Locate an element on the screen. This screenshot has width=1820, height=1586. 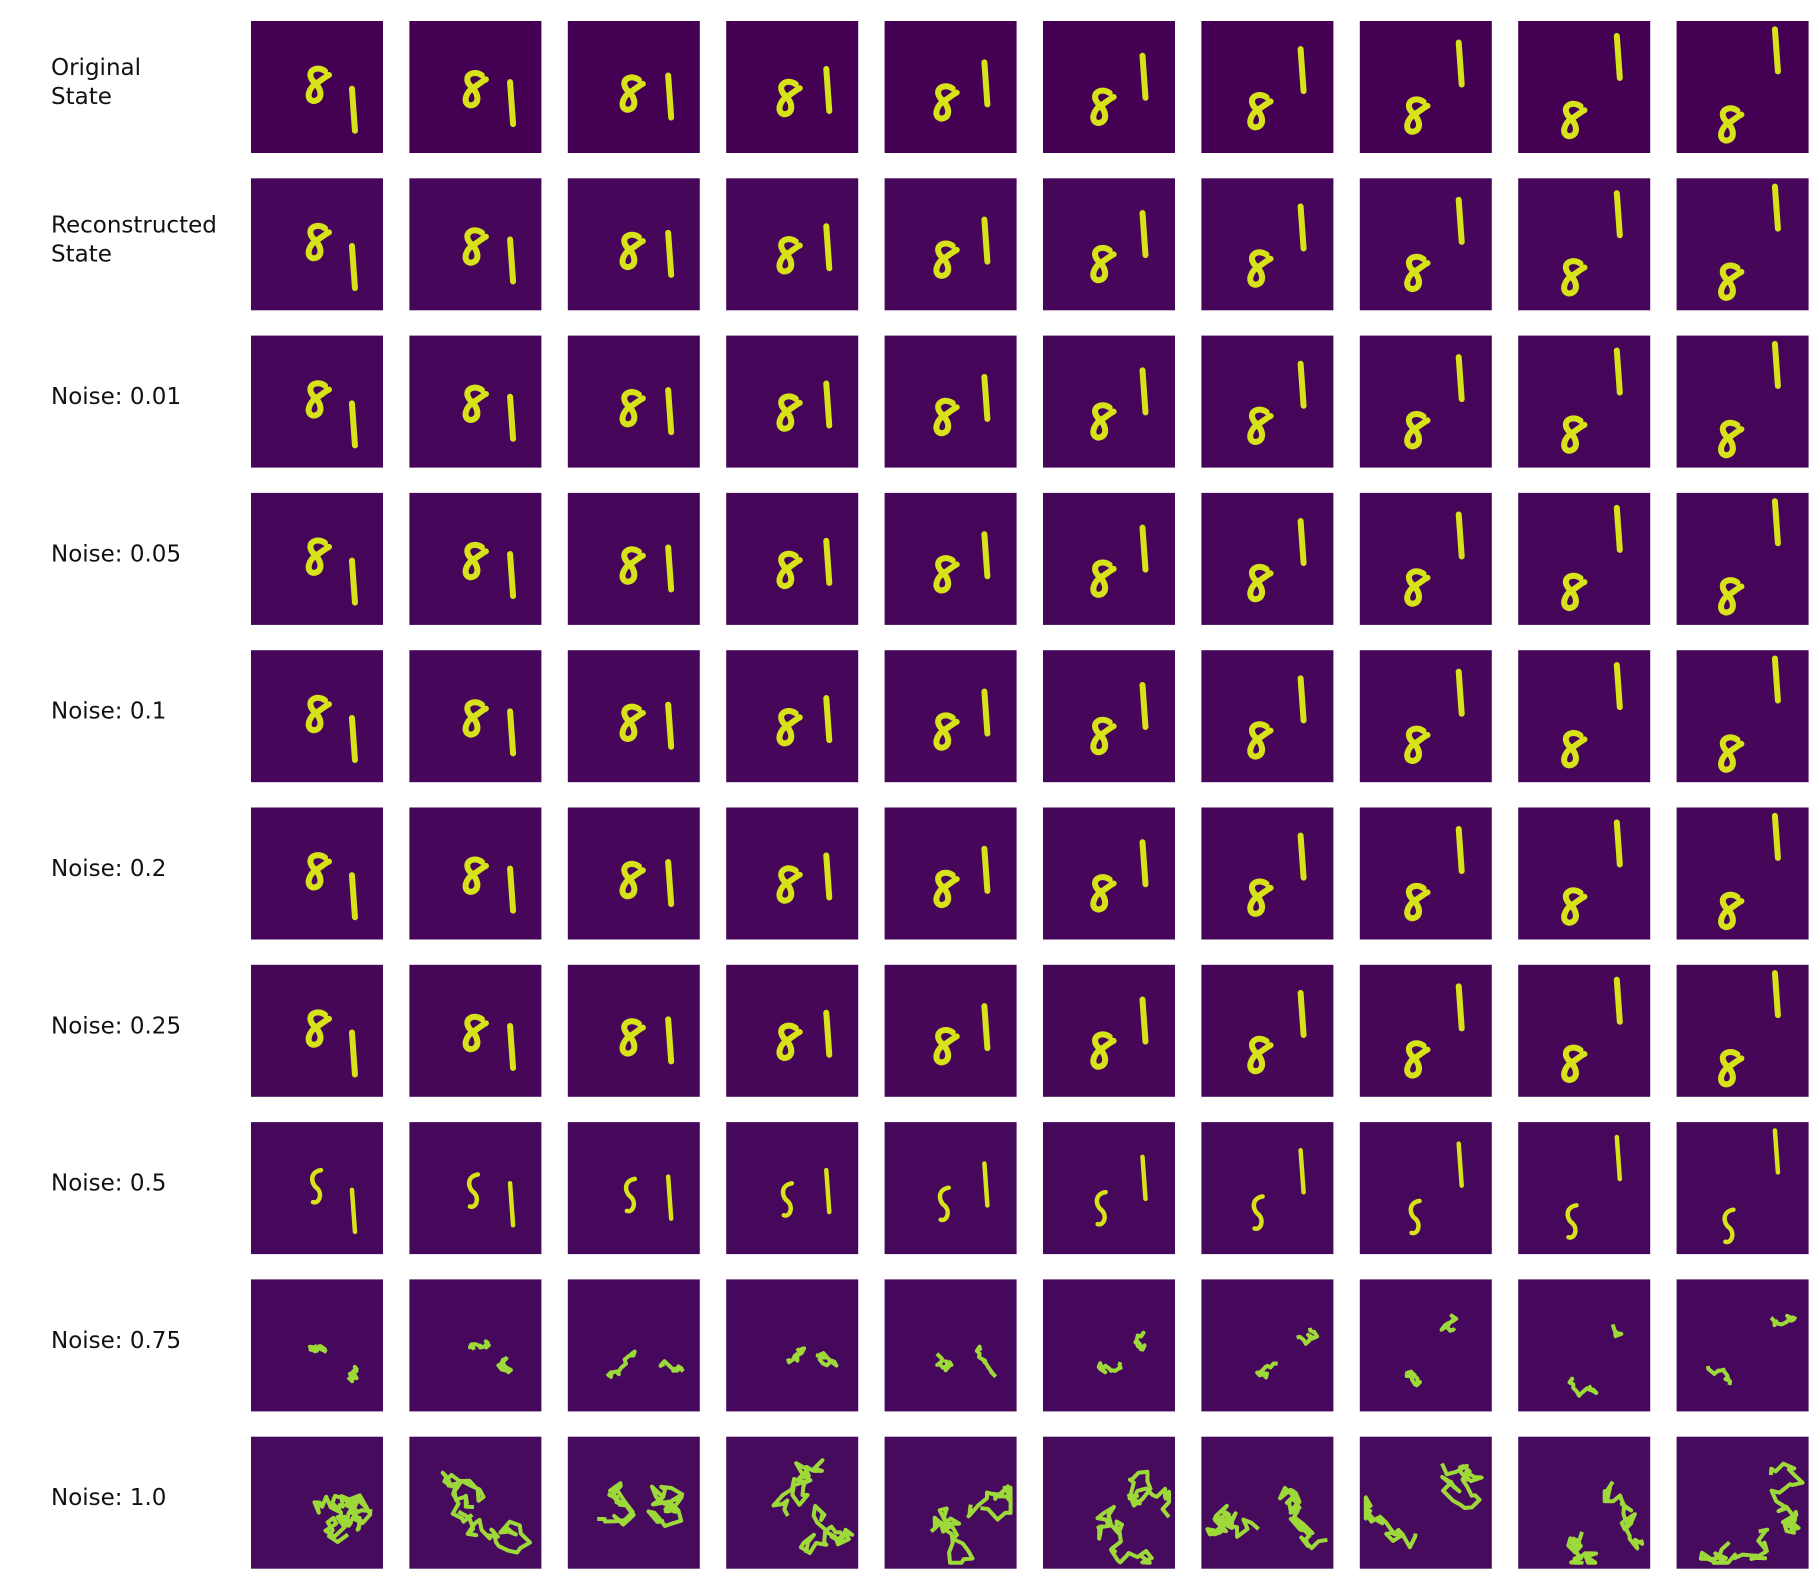
row-label: State is located at coordinates (81, 254).